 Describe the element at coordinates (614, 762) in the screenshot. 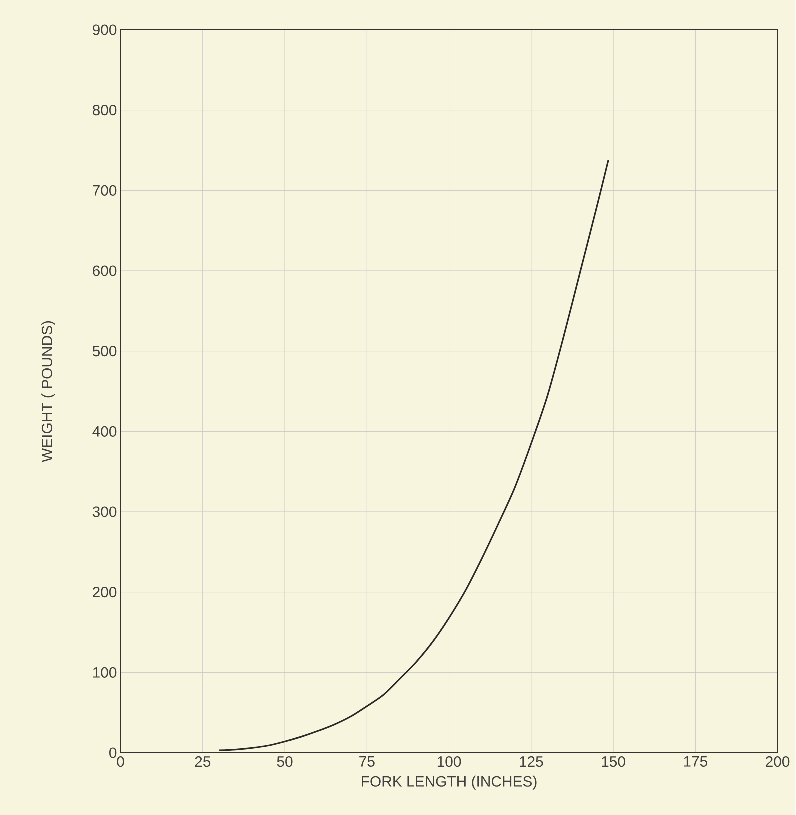

I see `x-tick-label: 150` at that location.